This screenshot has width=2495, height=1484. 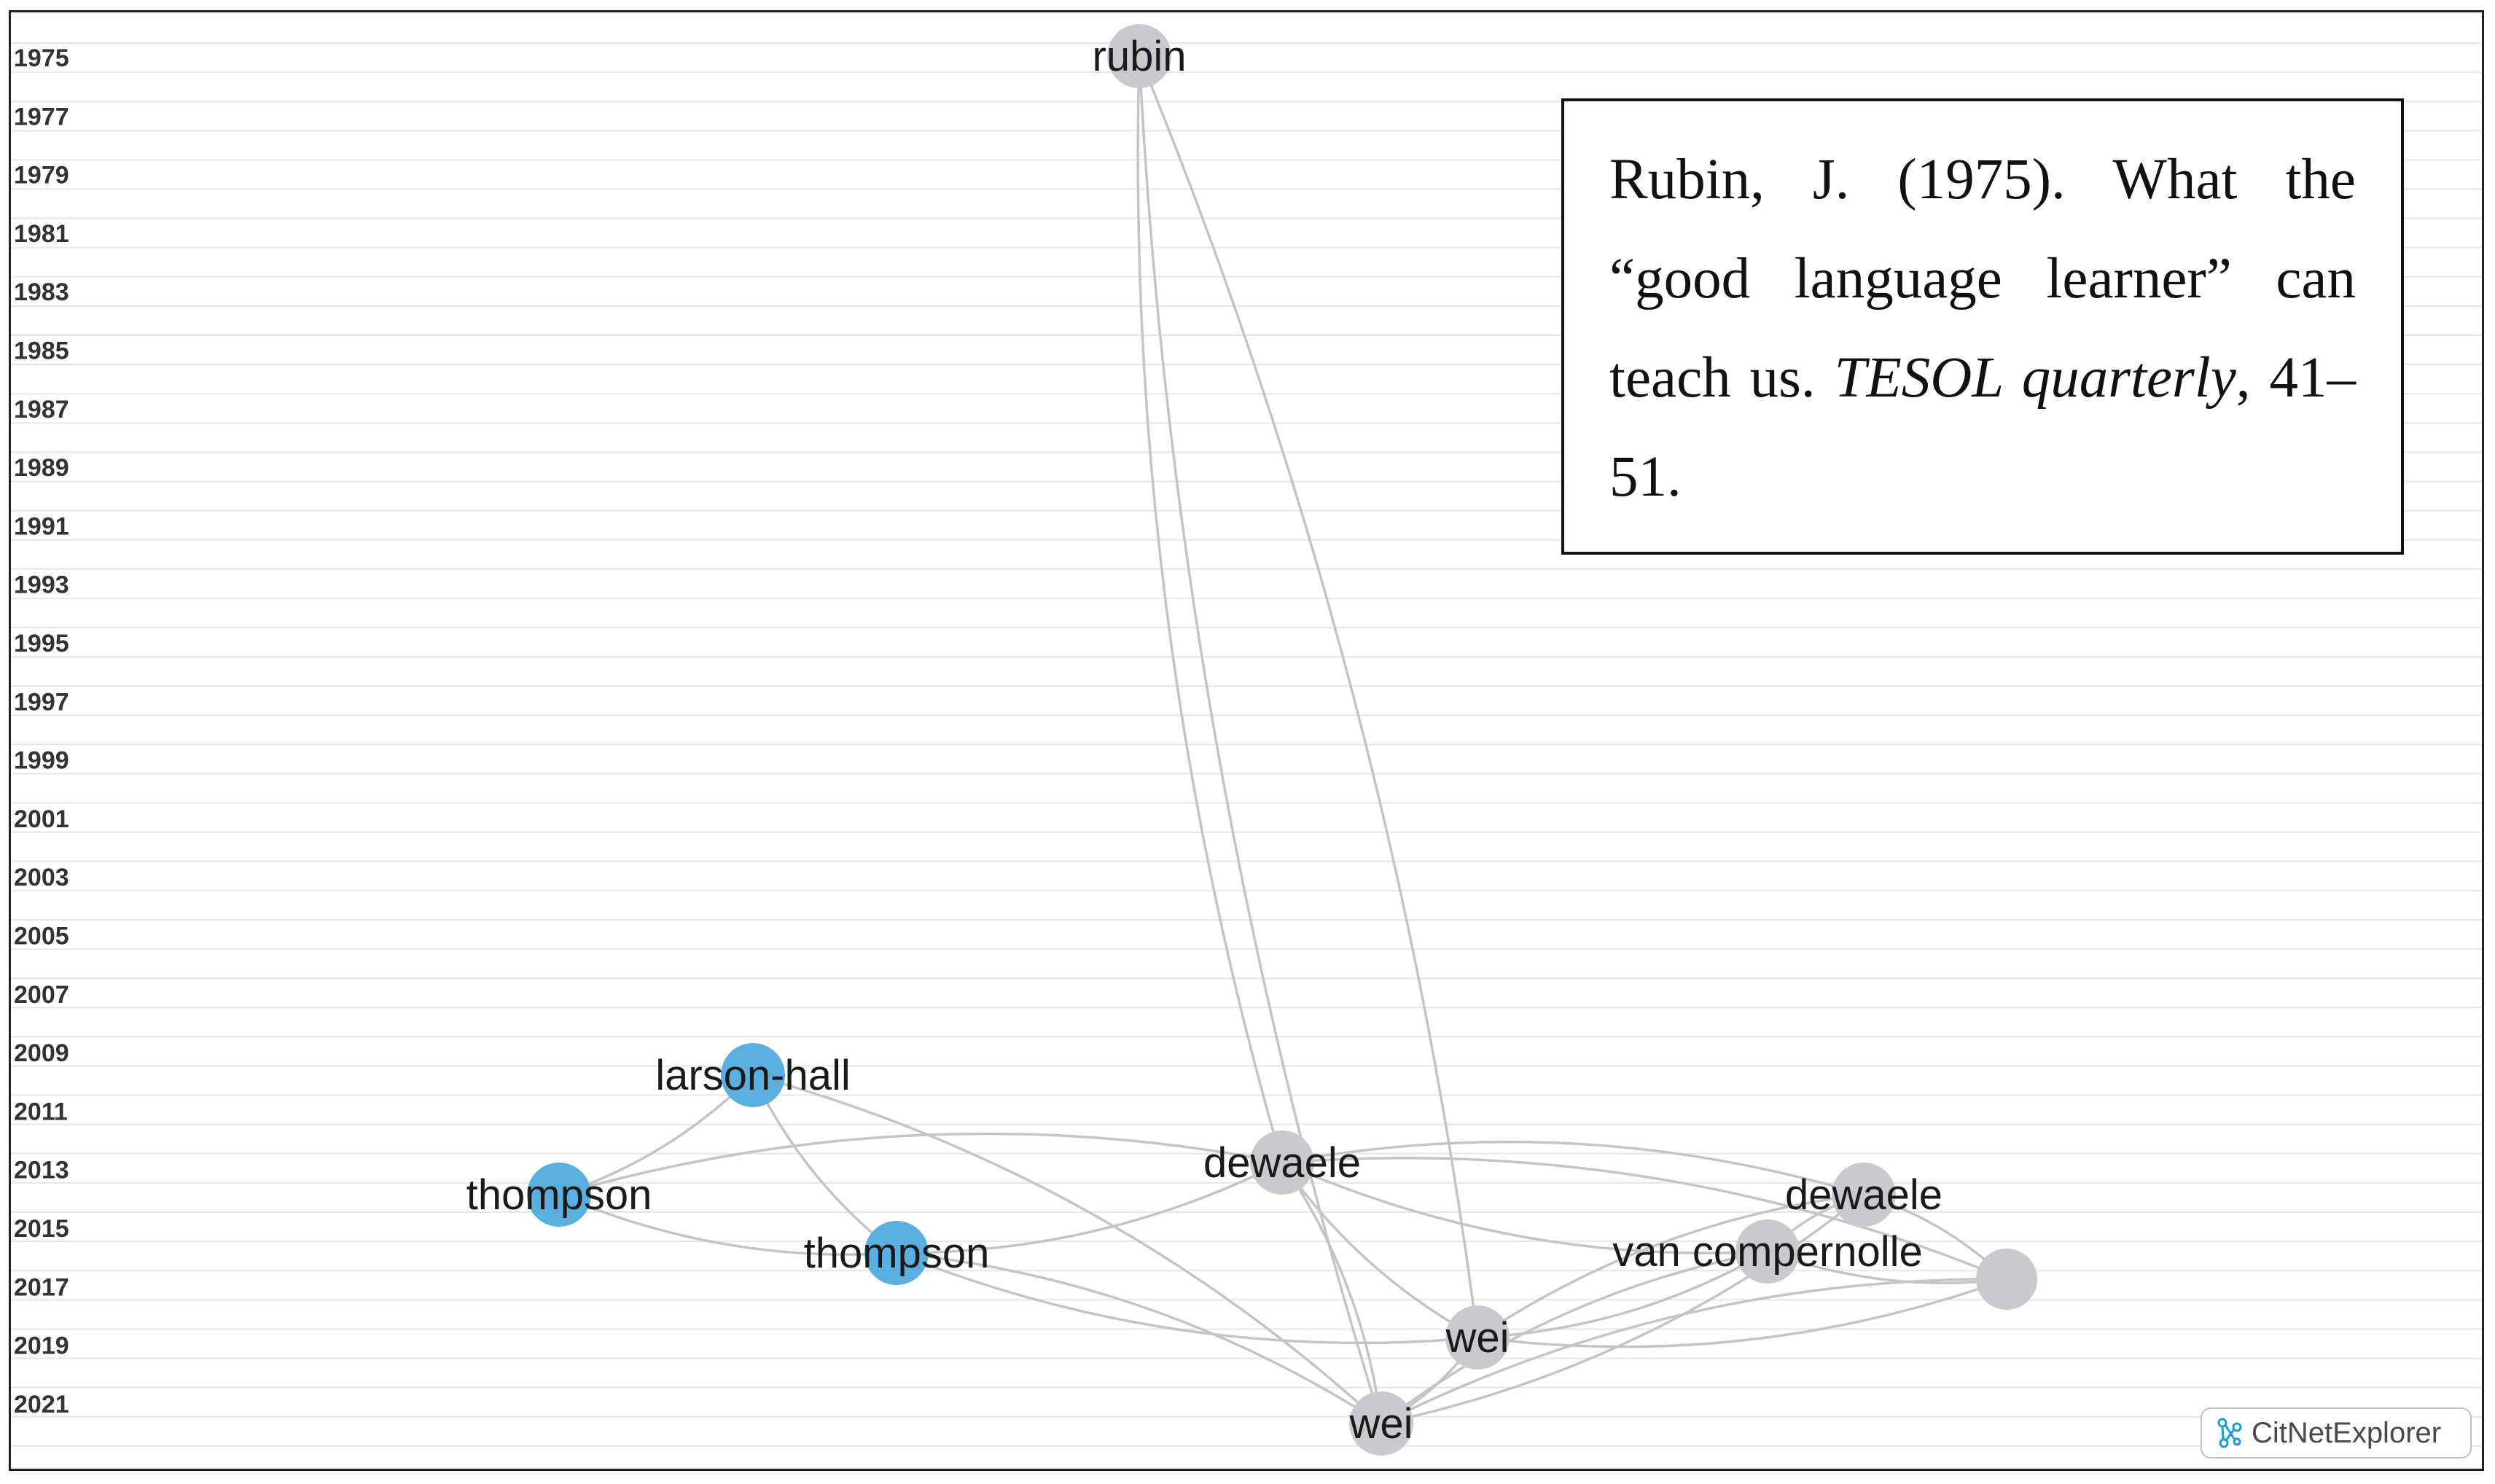 I want to click on year-label: 2007, so click(x=41, y=995).